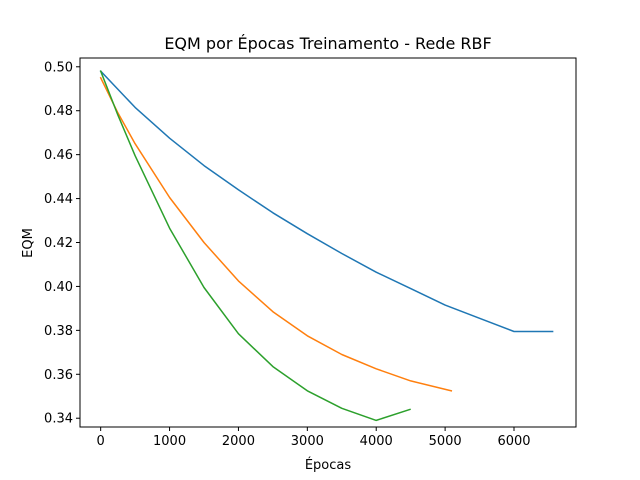  I want to click on y-tick-label: 0.40, so click(58, 287).